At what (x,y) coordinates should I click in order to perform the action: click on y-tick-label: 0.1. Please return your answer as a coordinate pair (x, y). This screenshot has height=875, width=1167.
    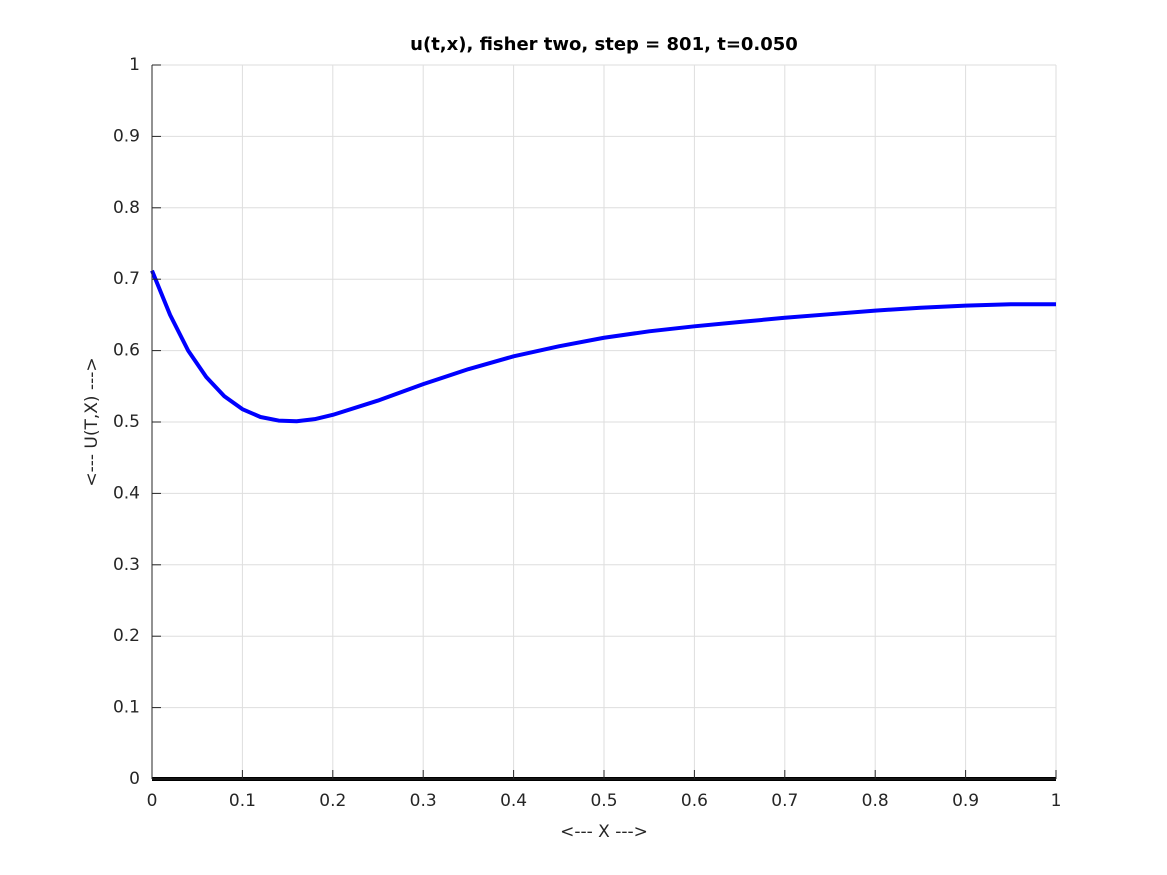
    Looking at the image, I should click on (126, 708).